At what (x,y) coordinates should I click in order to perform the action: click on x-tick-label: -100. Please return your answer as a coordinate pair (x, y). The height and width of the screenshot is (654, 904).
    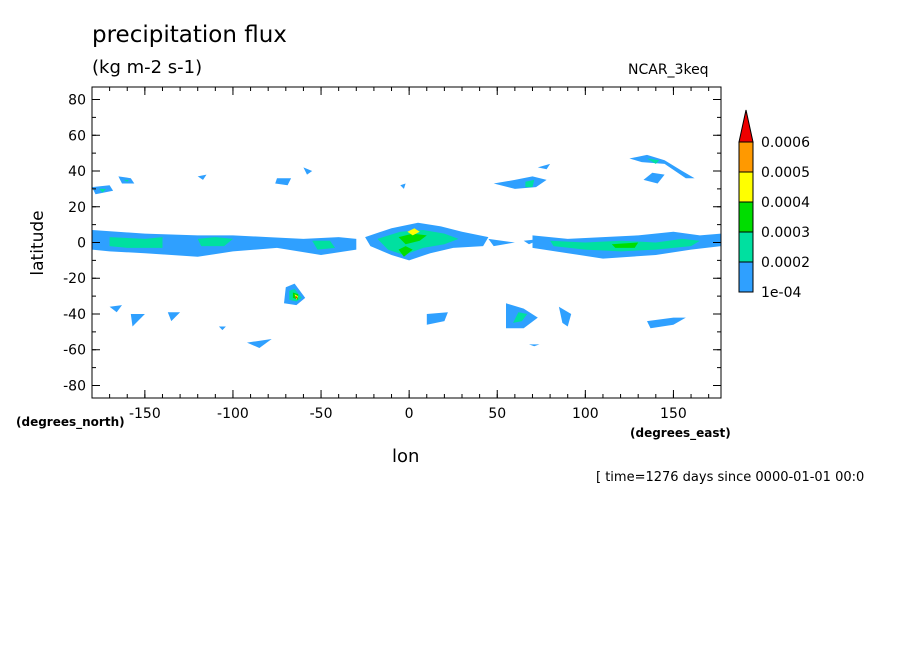
    Looking at the image, I should click on (233, 414).